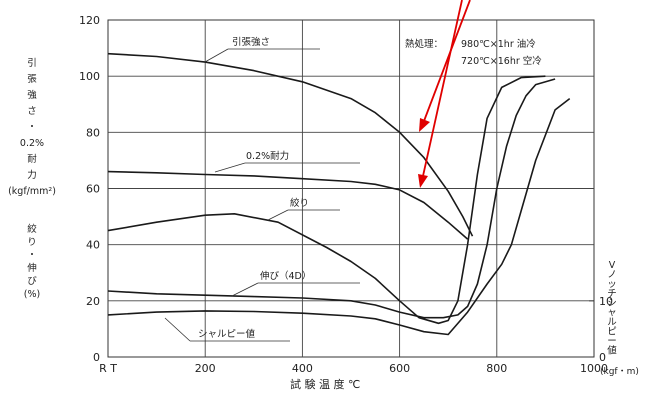 The width and height of the screenshot is (662, 397). Describe the element at coordinates (612, 294) in the screenshot. I see `axis-label-char: チ` at that location.